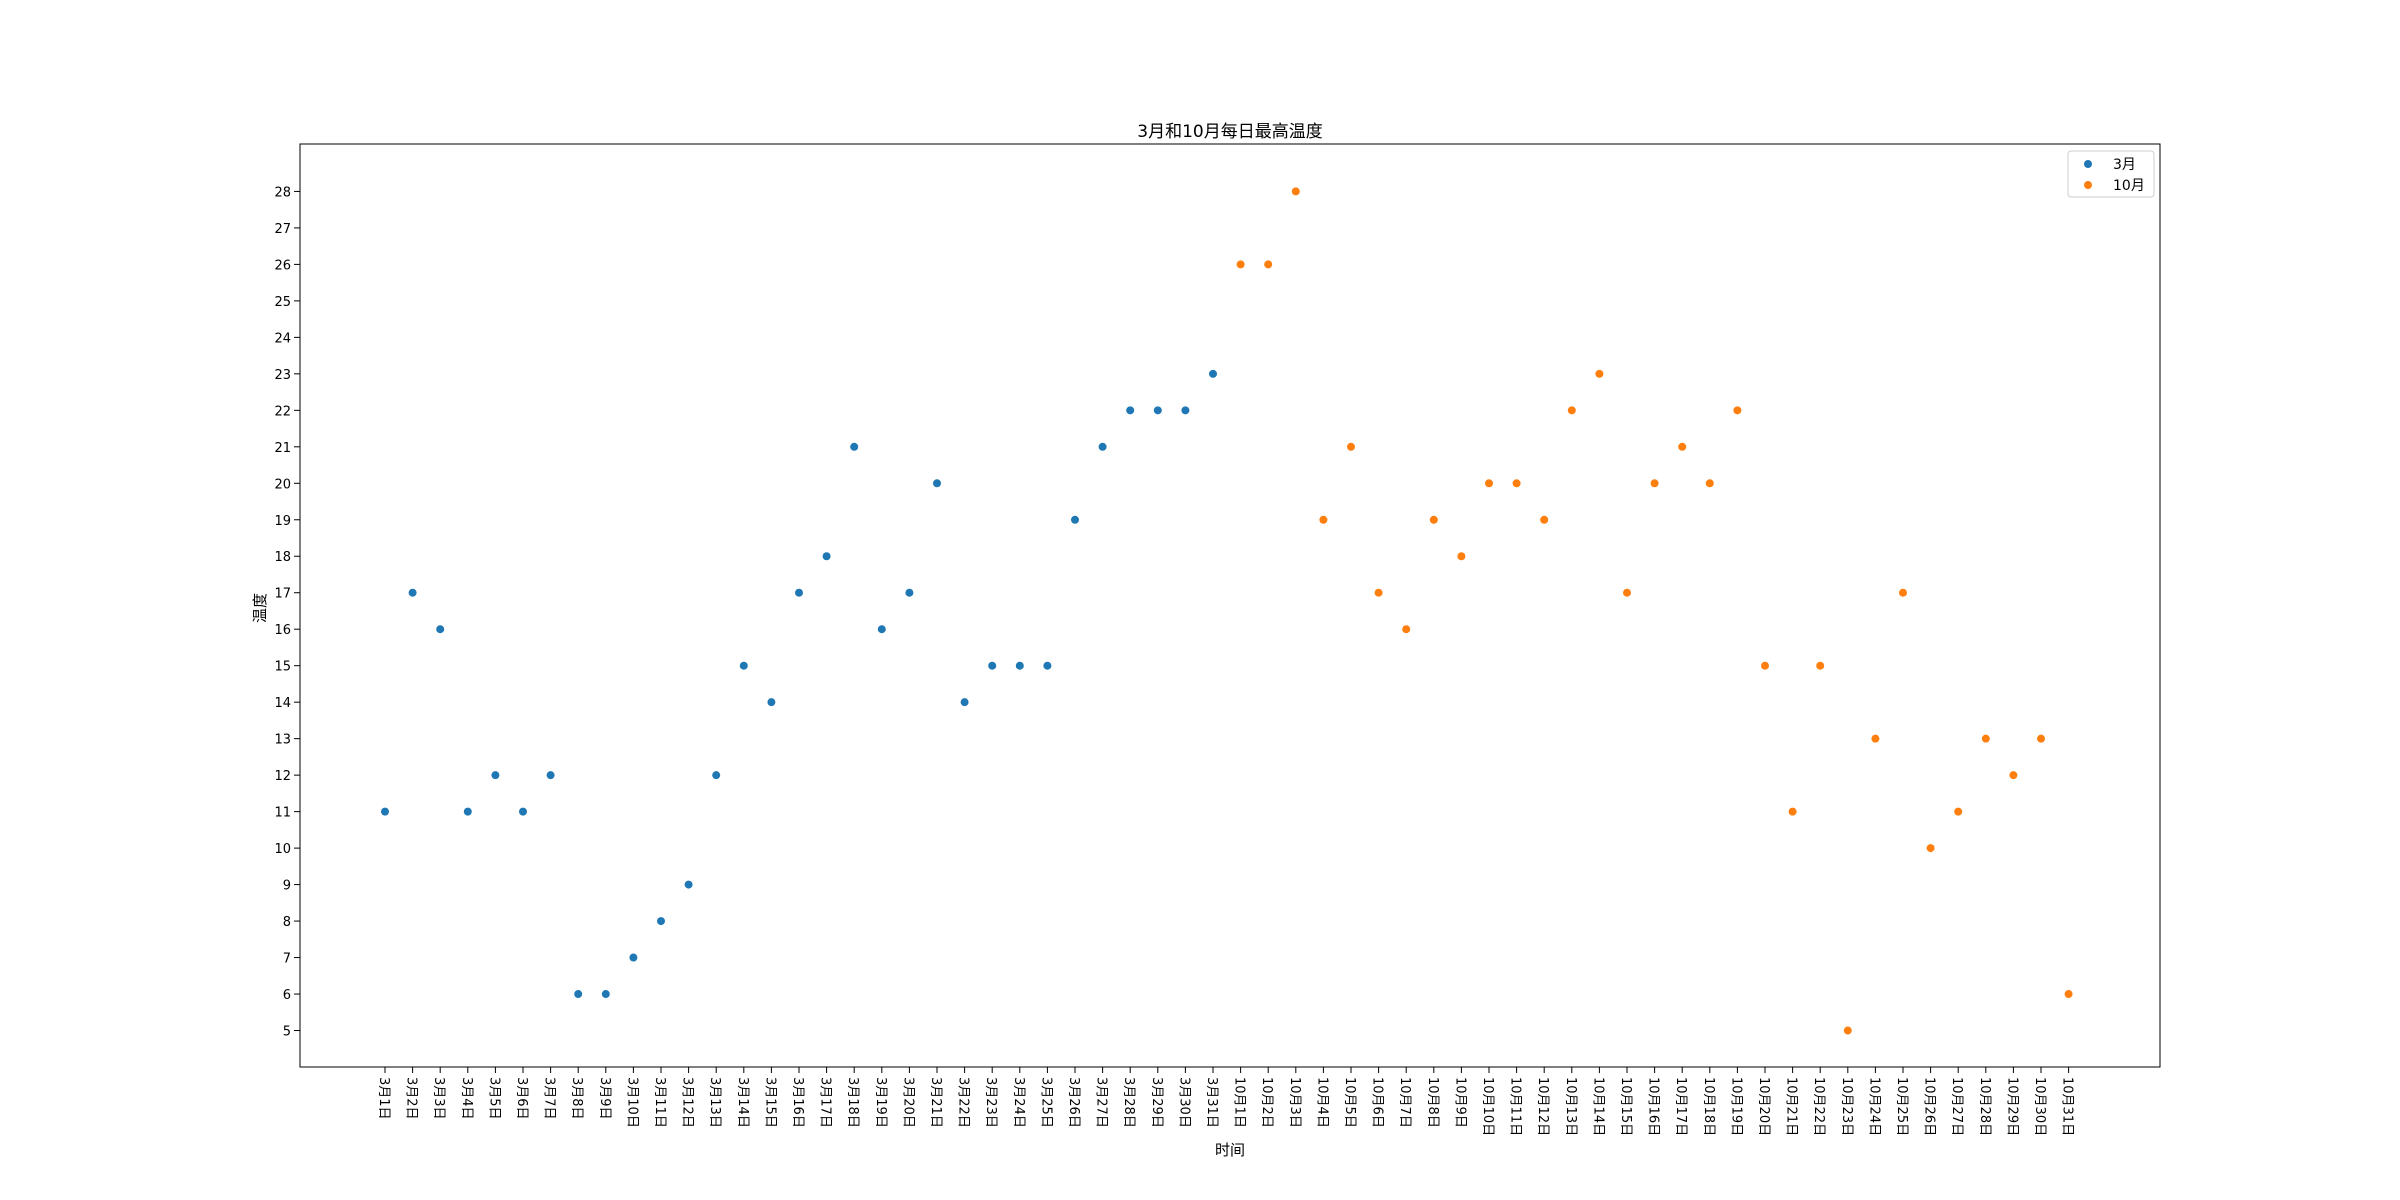 The height and width of the screenshot is (1200, 2400). Describe the element at coordinates (493, 1098) in the screenshot. I see `x-tick-label: 3月5日` at that location.